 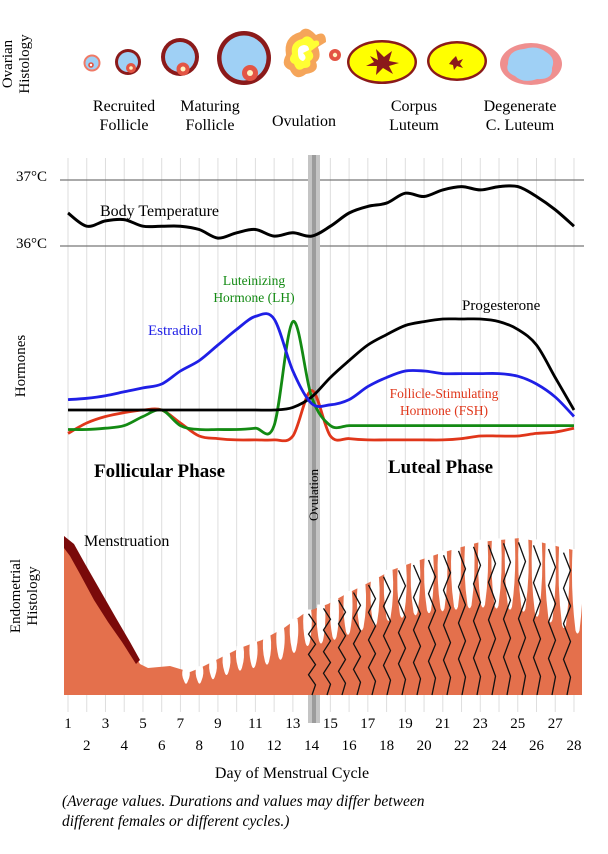 I want to click on stage-label-line: Ovulation, so click(x=304, y=121).